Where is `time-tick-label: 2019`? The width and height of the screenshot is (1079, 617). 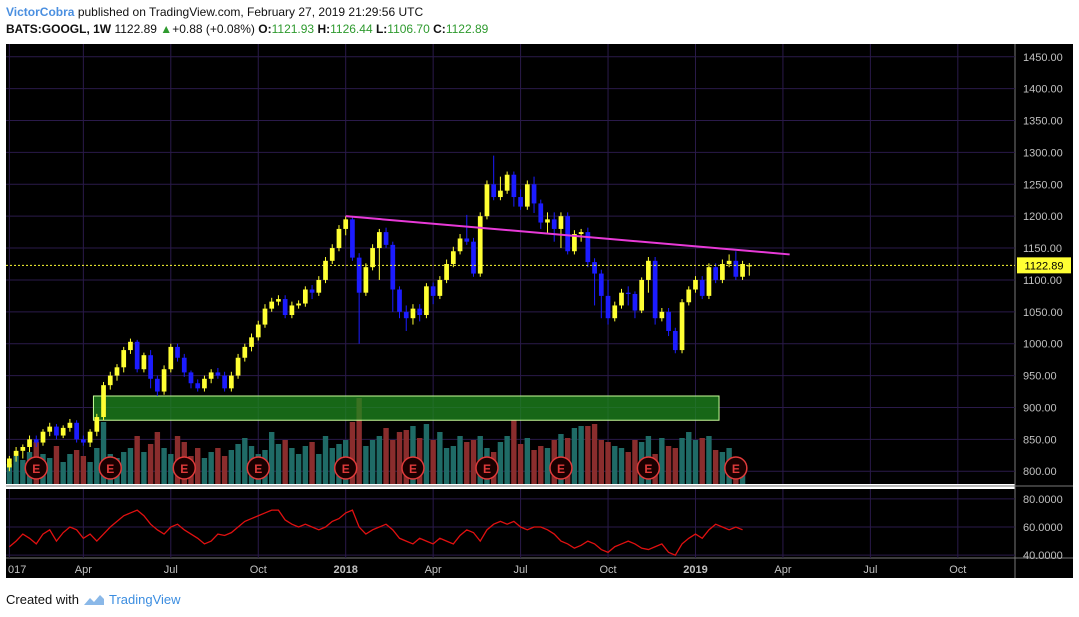 time-tick-label: 2019 is located at coordinates (695, 570).